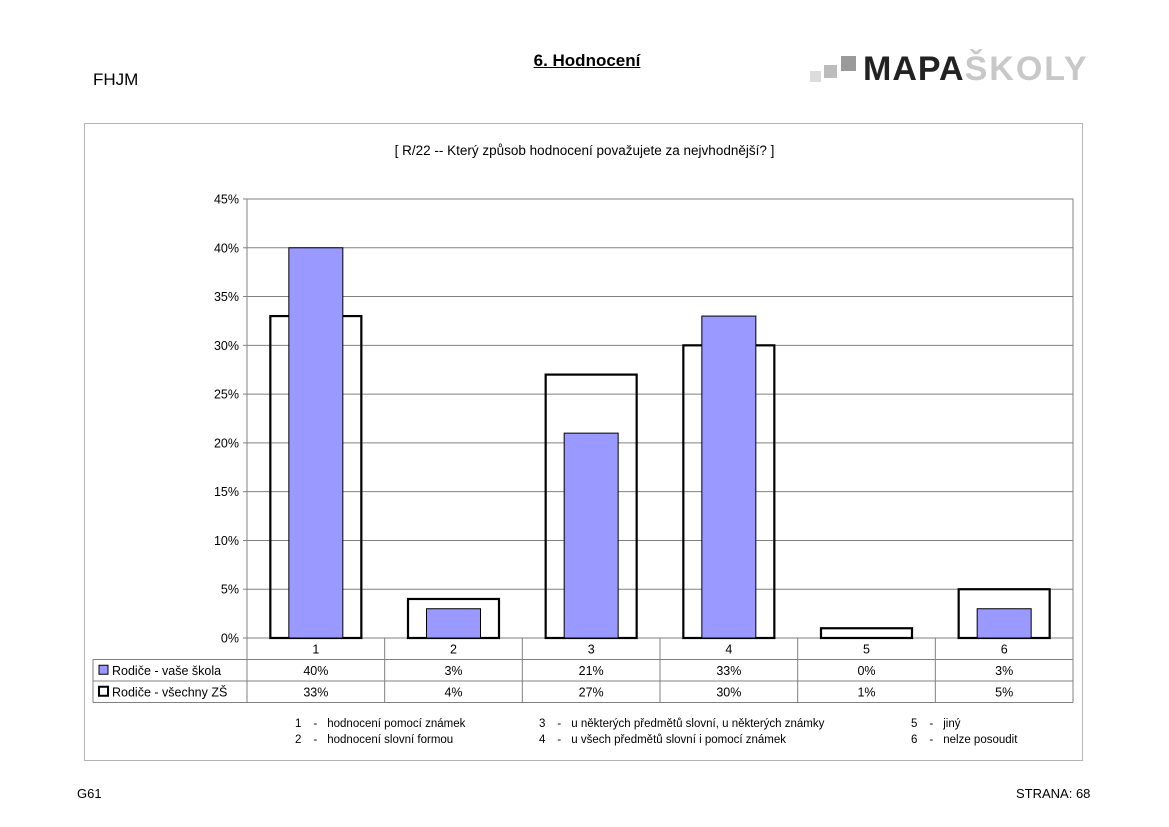 This screenshot has height=827, width=1169. Describe the element at coordinates (1004, 650) in the screenshot. I see `x-tick-label: 6` at that location.